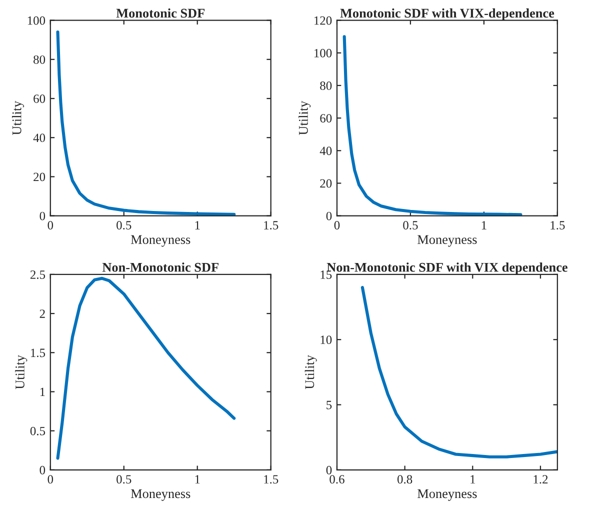  I want to click on chart-title: Monotonic SDF with VIX-dependence, so click(447, 14).